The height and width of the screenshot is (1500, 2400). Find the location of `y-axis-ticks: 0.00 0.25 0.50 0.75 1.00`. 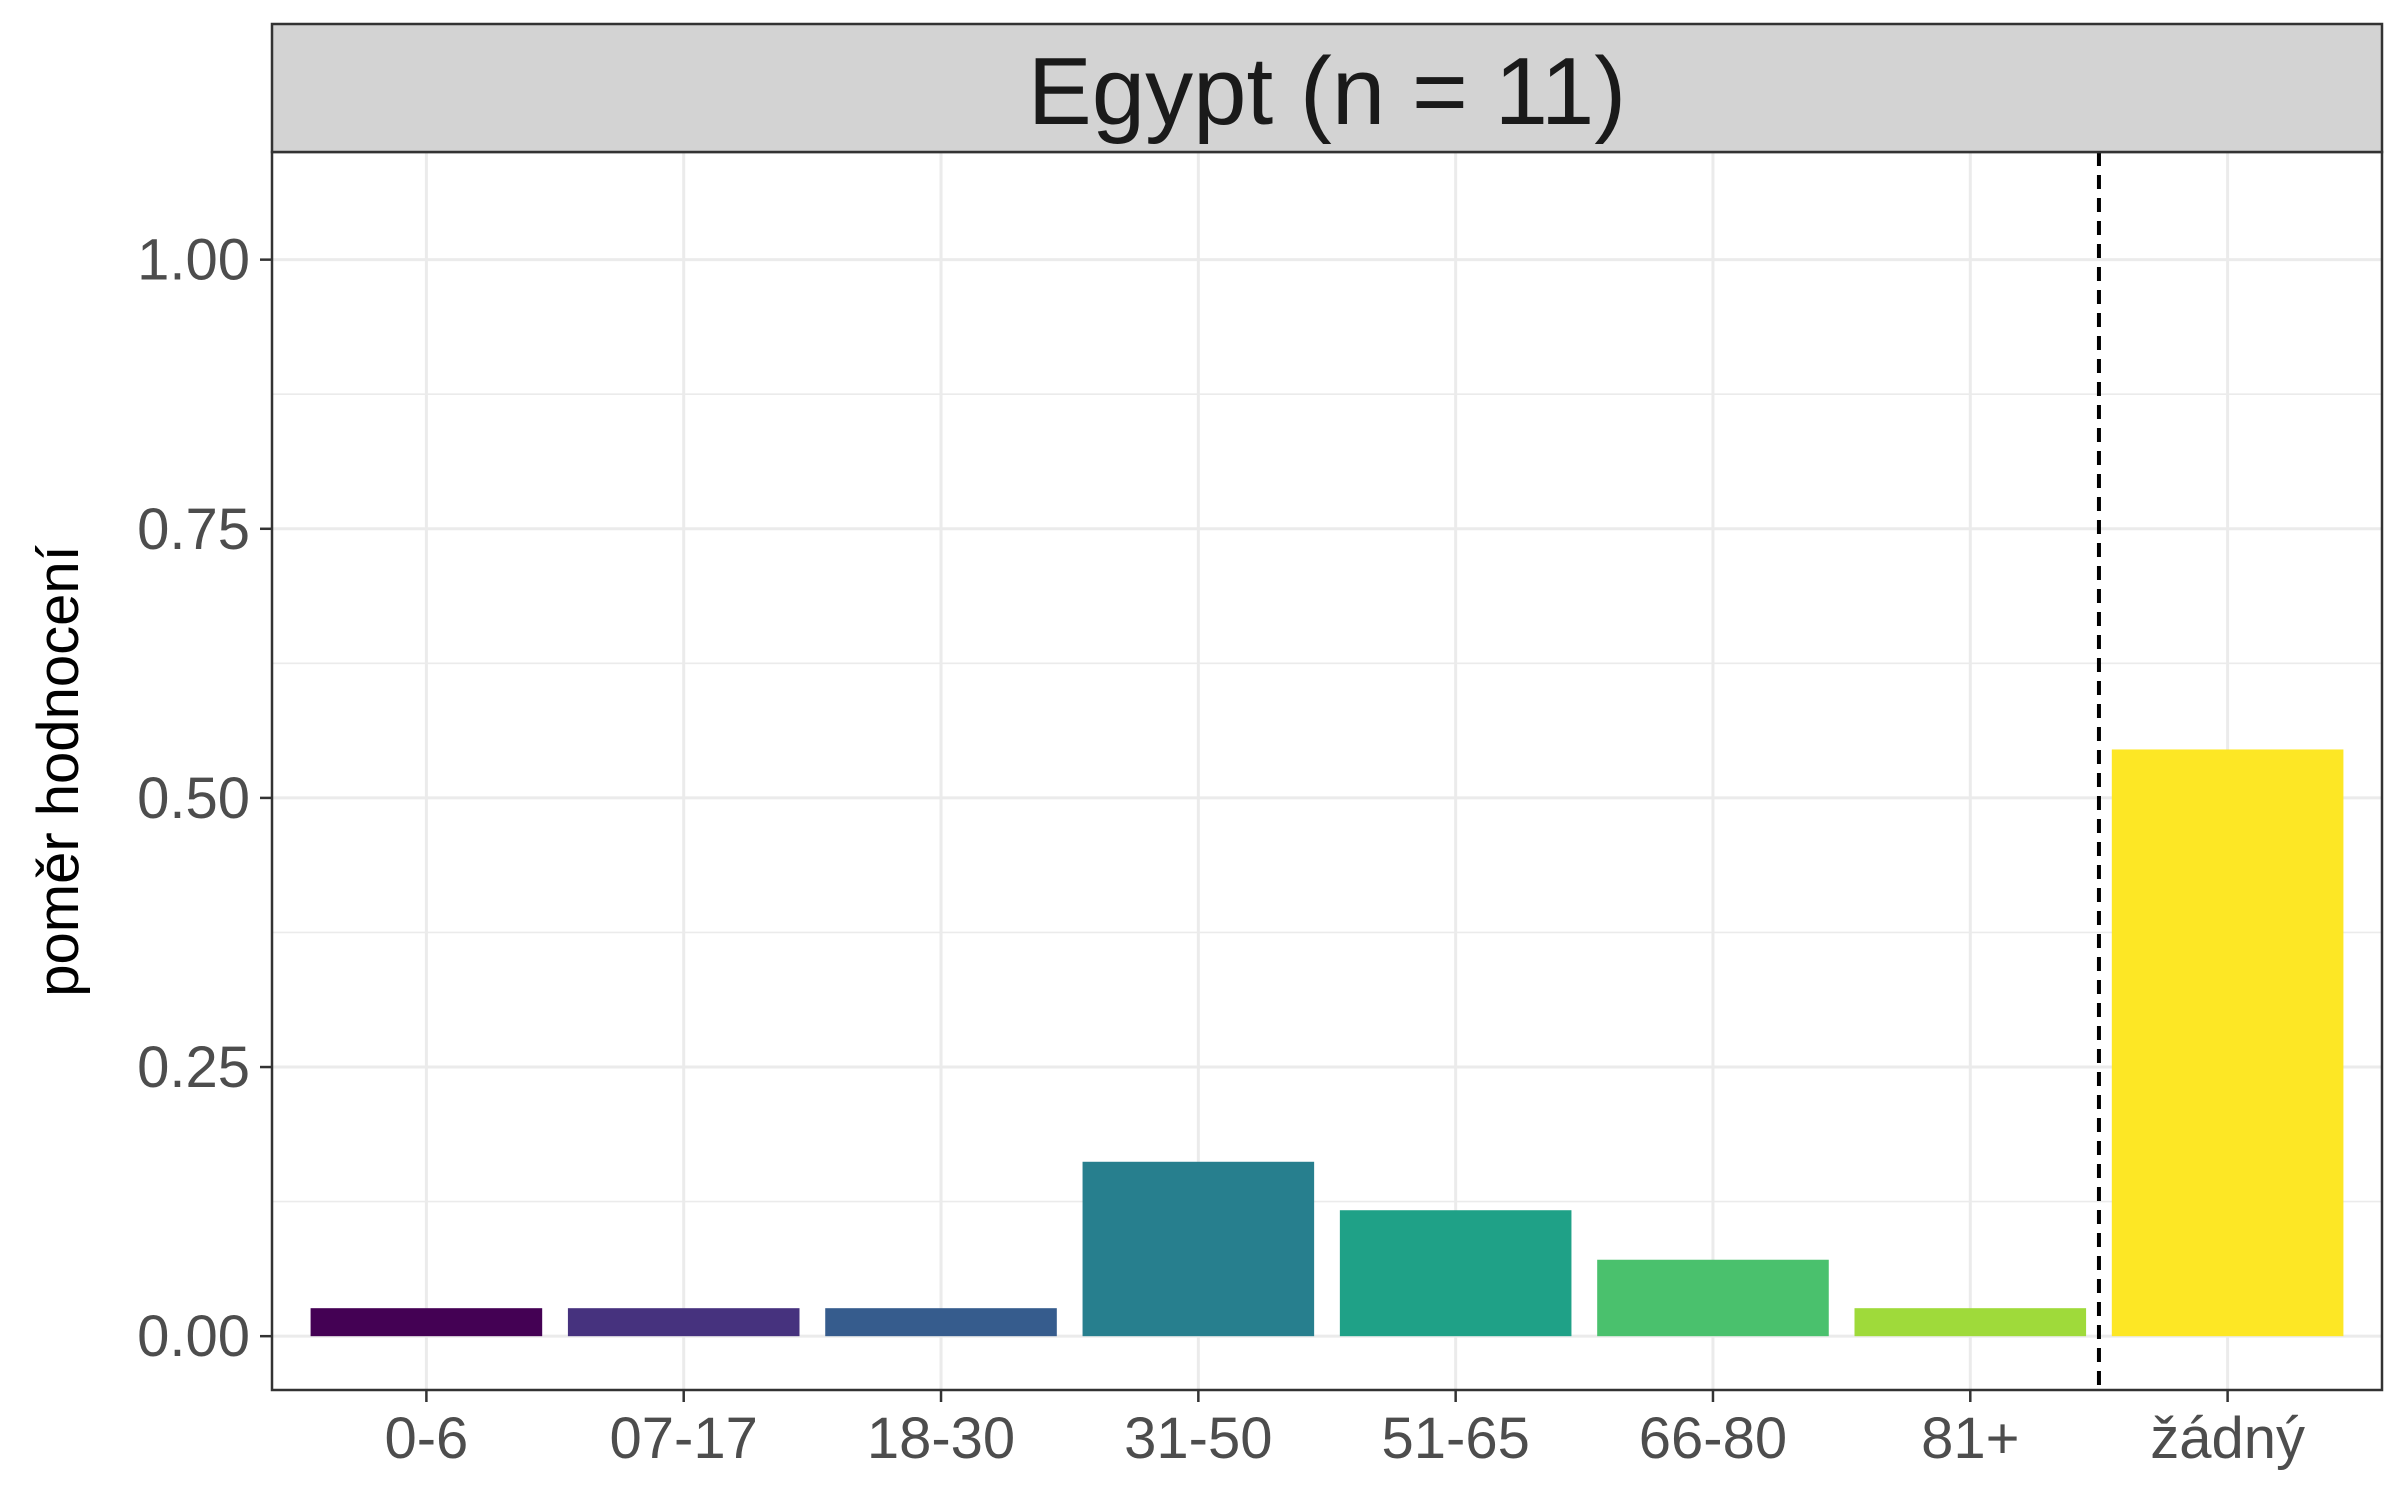

y-axis-ticks: 0.00 0.25 0.50 0.75 1.00 is located at coordinates (204, 798).